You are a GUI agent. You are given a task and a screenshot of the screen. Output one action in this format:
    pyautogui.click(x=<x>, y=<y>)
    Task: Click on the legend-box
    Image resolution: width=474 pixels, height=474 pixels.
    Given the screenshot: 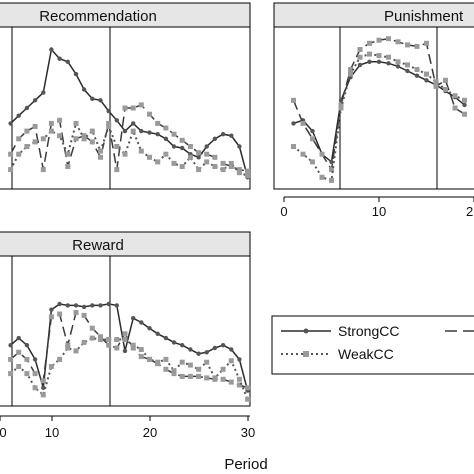 What is the action you would take?
    pyautogui.click(x=372, y=345)
    